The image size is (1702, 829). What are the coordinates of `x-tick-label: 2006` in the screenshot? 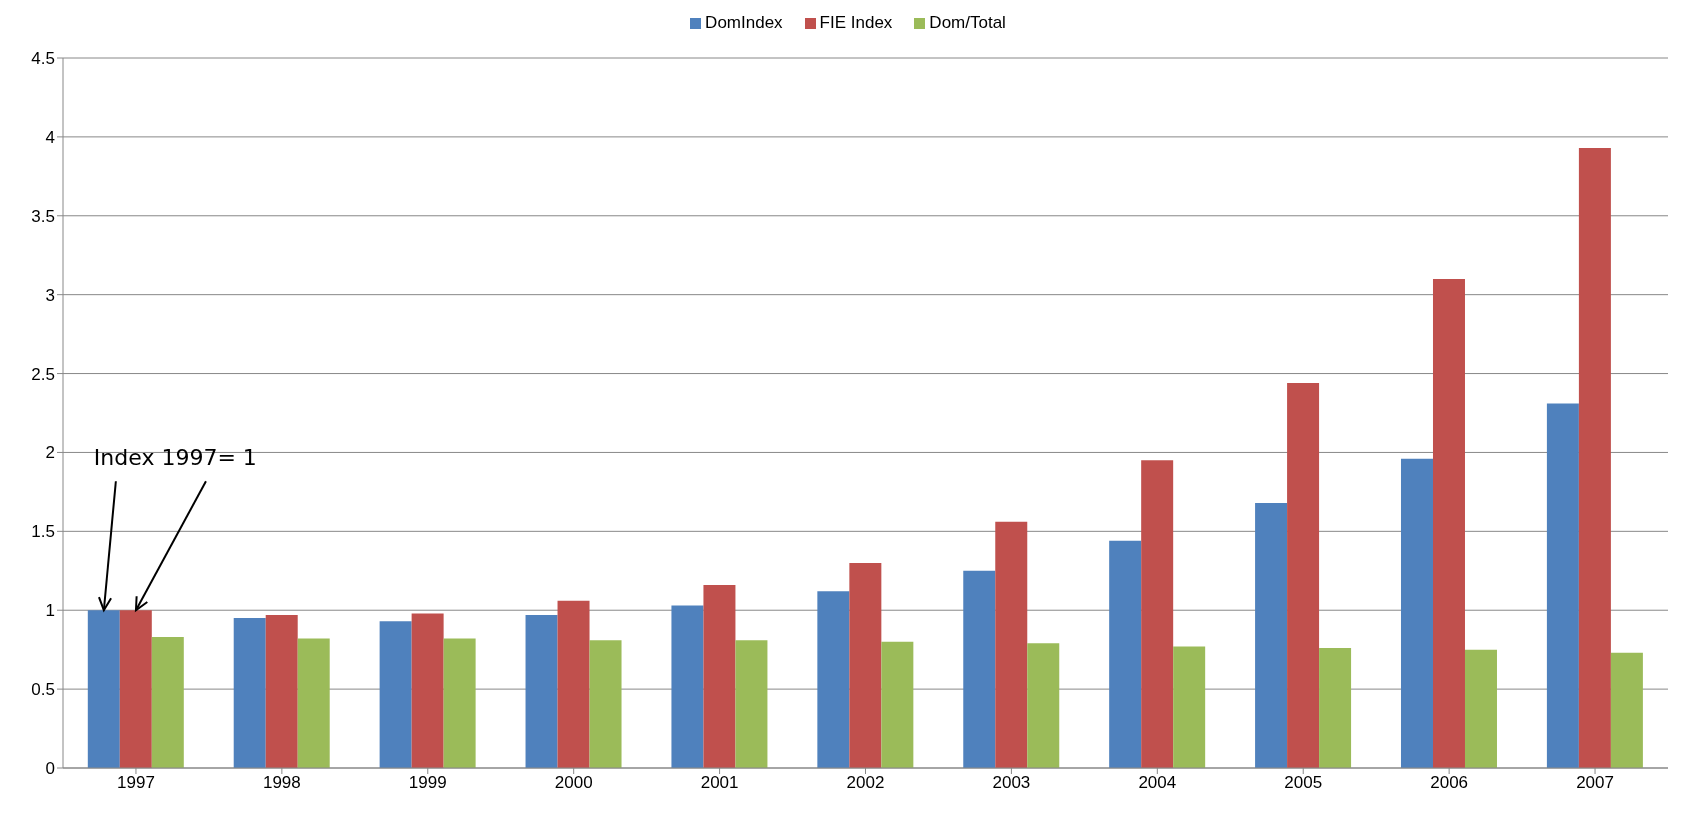 It's located at (1449, 783).